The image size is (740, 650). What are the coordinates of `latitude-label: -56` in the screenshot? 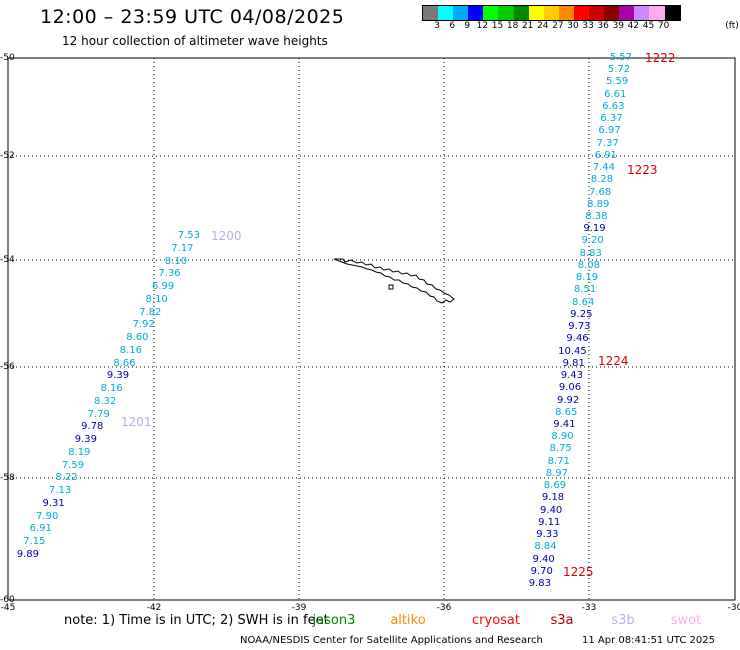 It's located at (7, 367).